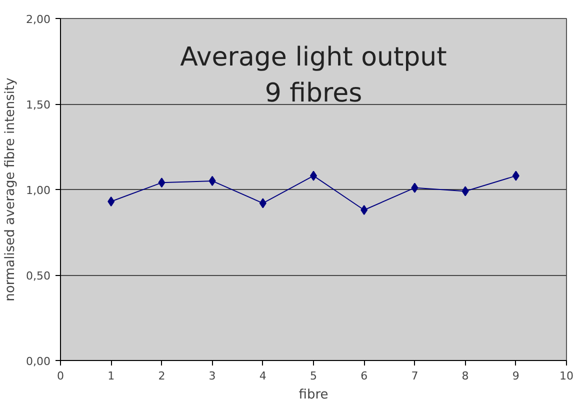 The width and height of the screenshot is (588, 409). I want to click on y-axis-title: normalised average fibre intensity, so click(10, 189).